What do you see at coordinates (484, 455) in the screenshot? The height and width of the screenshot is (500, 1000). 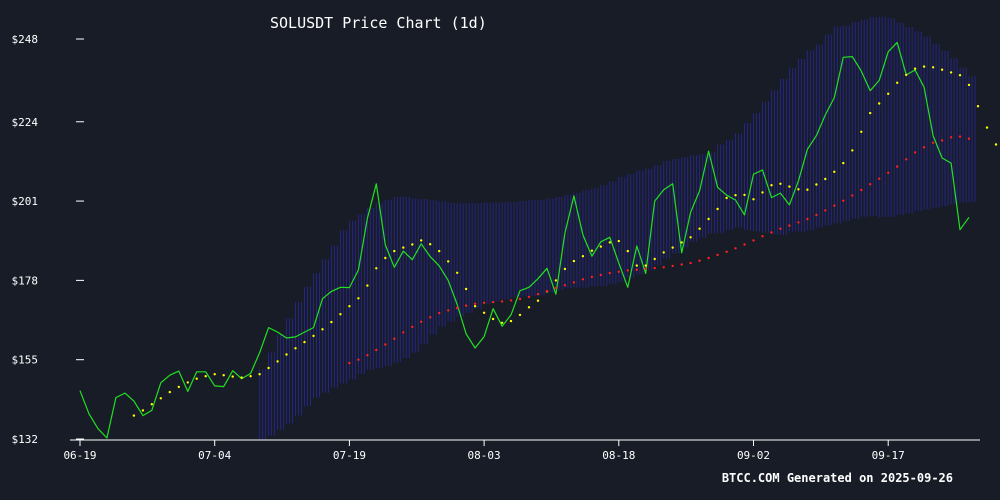 I see `x-tick-label: 08-03` at bounding box center [484, 455].